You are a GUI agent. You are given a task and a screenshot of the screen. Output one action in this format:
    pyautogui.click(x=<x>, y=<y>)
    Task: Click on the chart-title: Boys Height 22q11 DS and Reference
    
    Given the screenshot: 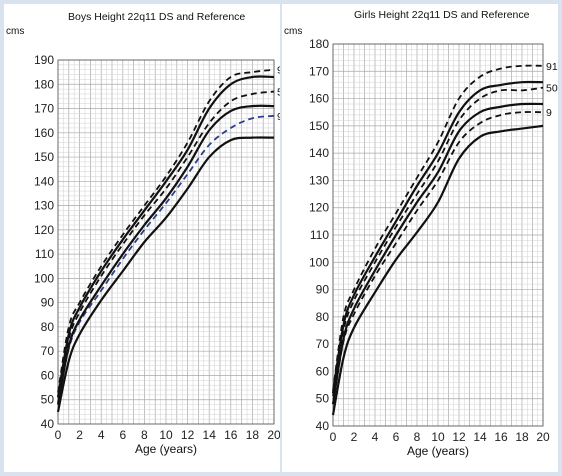 What is the action you would take?
    pyautogui.click(x=156, y=17)
    